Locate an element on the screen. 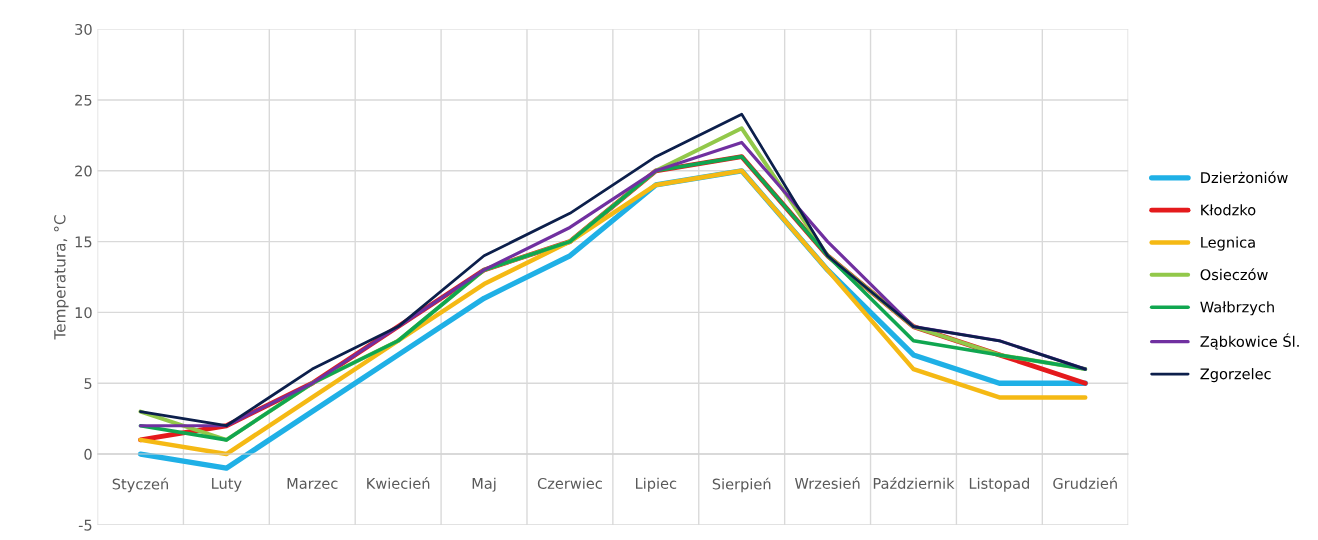 The height and width of the screenshot is (540, 1318). x-tick-label: Czerwiec is located at coordinates (569, 483).